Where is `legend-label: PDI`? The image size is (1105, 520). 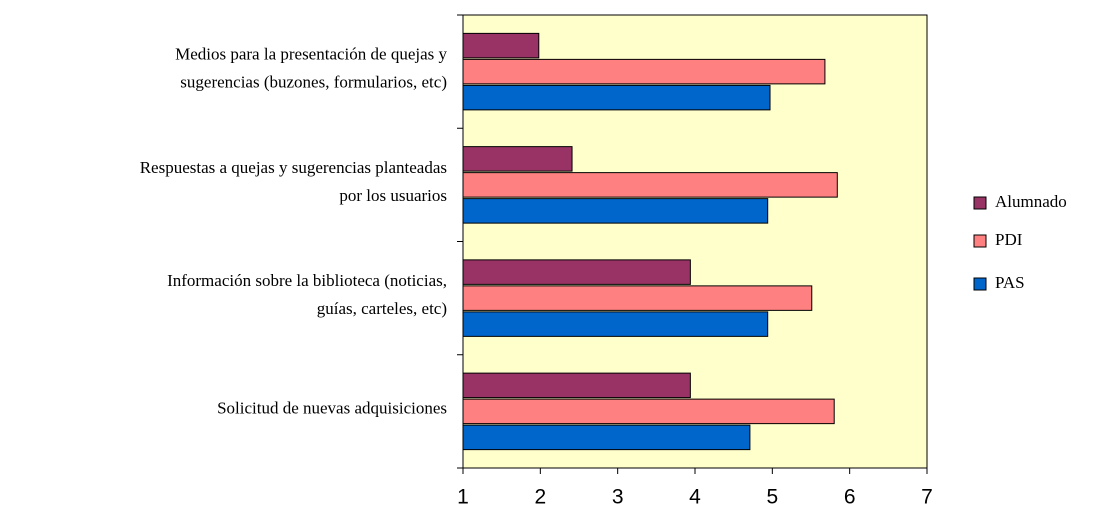 legend-label: PDI is located at coordinates (1009, 239).